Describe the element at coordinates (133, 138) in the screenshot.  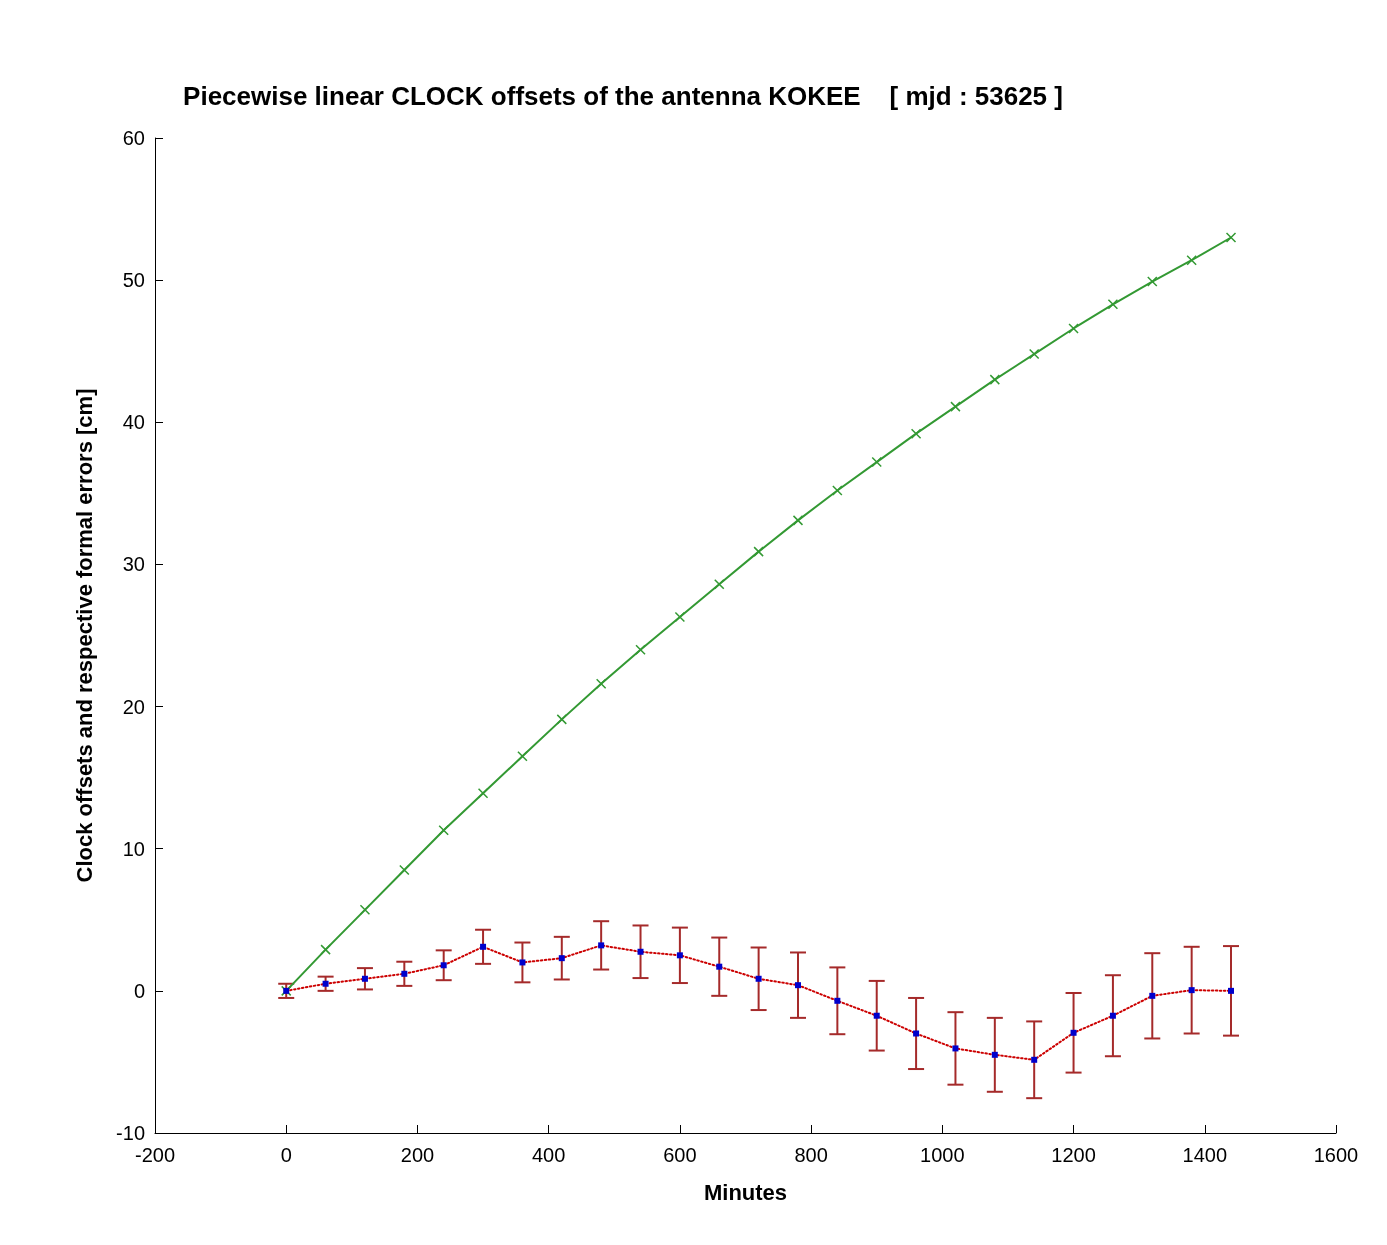
I see `y-tick-label: 60` at that location.